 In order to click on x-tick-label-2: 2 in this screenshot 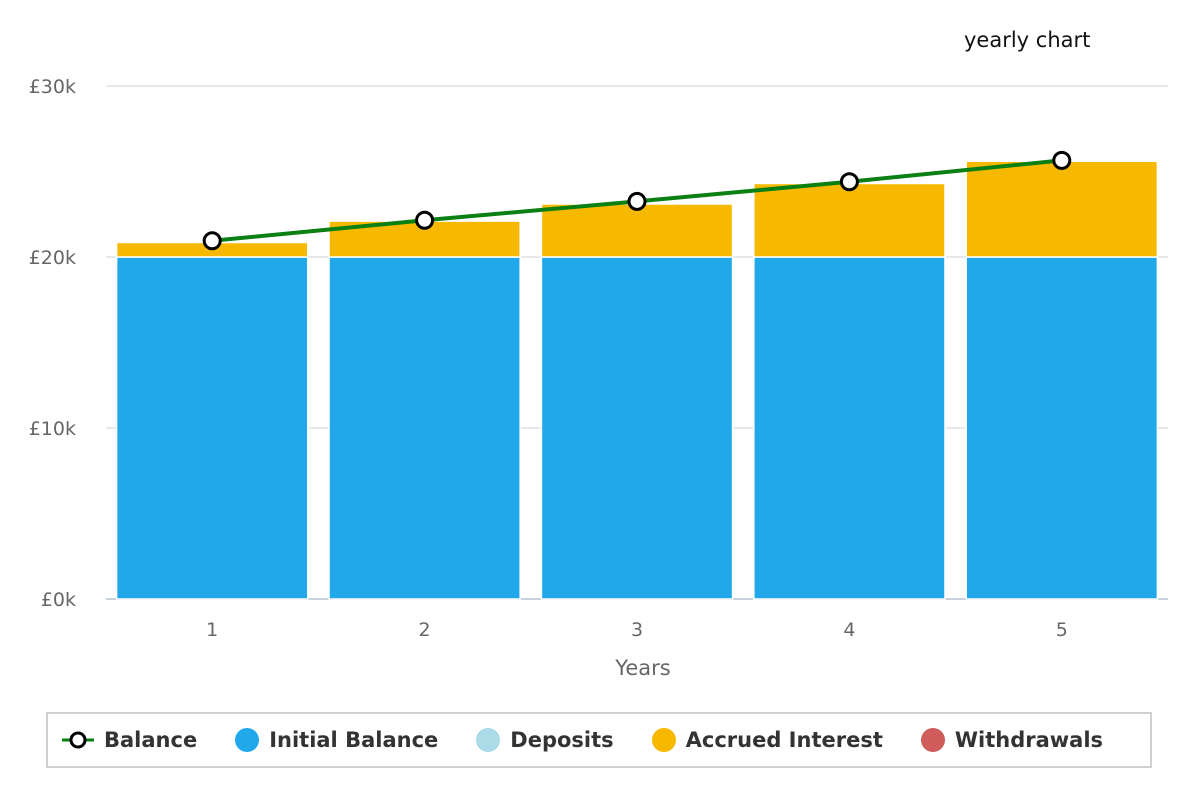, I will do `click(425, 630)`.